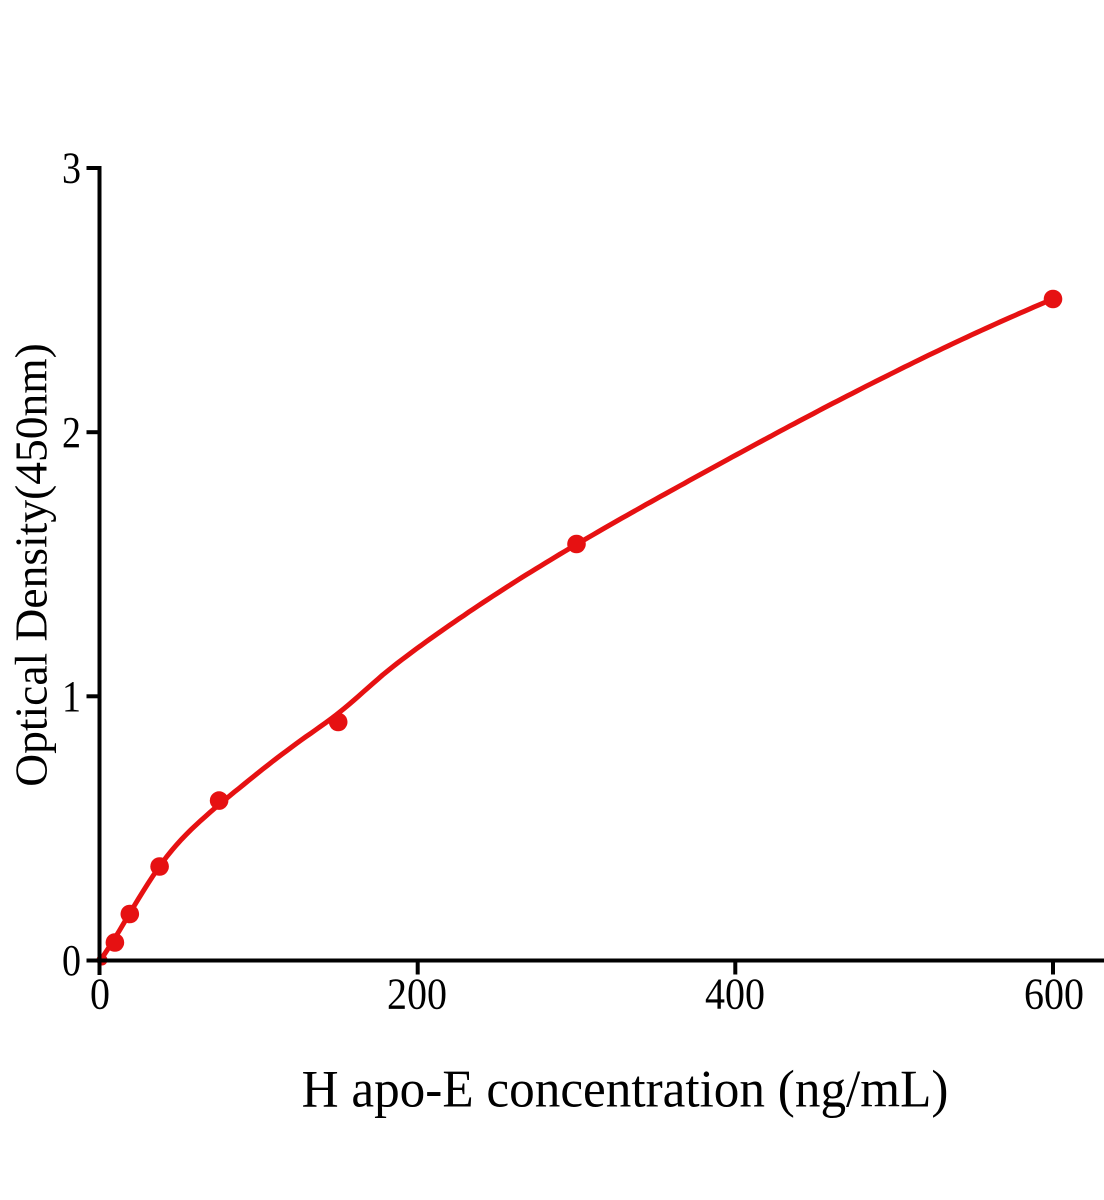 The height and width of the screenshot is (1200, 1104). I want to click on svg-text: 3, so click(71, 167).